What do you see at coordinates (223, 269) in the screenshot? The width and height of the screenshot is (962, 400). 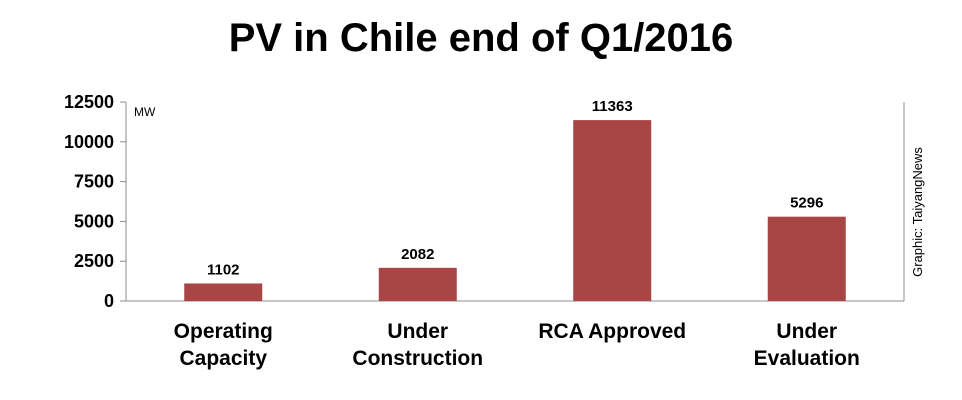 I see `data-label: 1102` at bounding box center [223, 269].